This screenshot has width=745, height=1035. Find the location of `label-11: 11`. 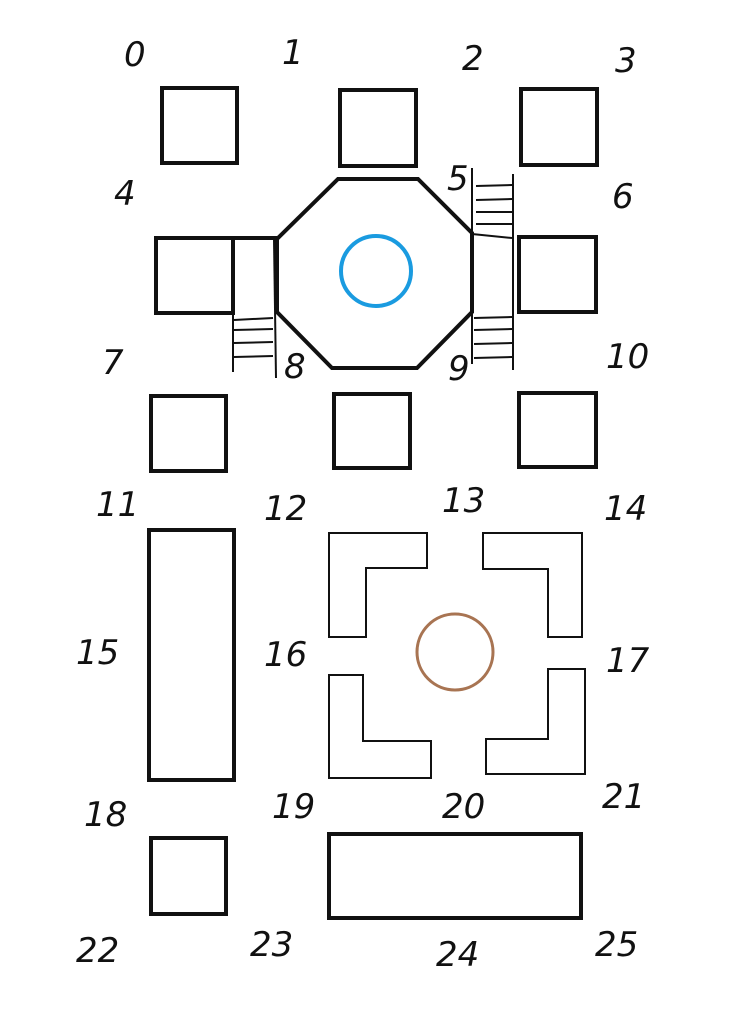

label-11: 11 is located at coordinates (117, 505).